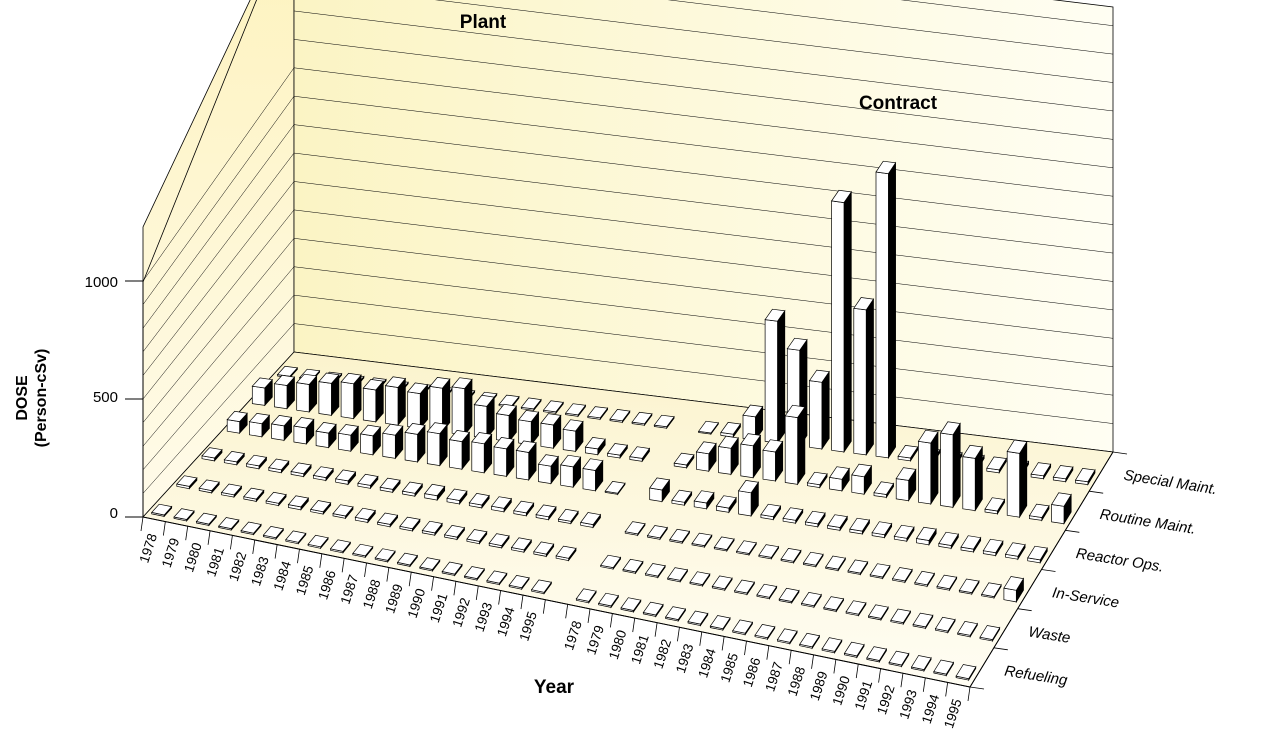 The width and height of the screenshot is (1268, 742). What do you see at coordinates (906, 484) in the screenshot?
I see `bar-contract-Routine Maint.-1988` at bounding box center [906, 484].